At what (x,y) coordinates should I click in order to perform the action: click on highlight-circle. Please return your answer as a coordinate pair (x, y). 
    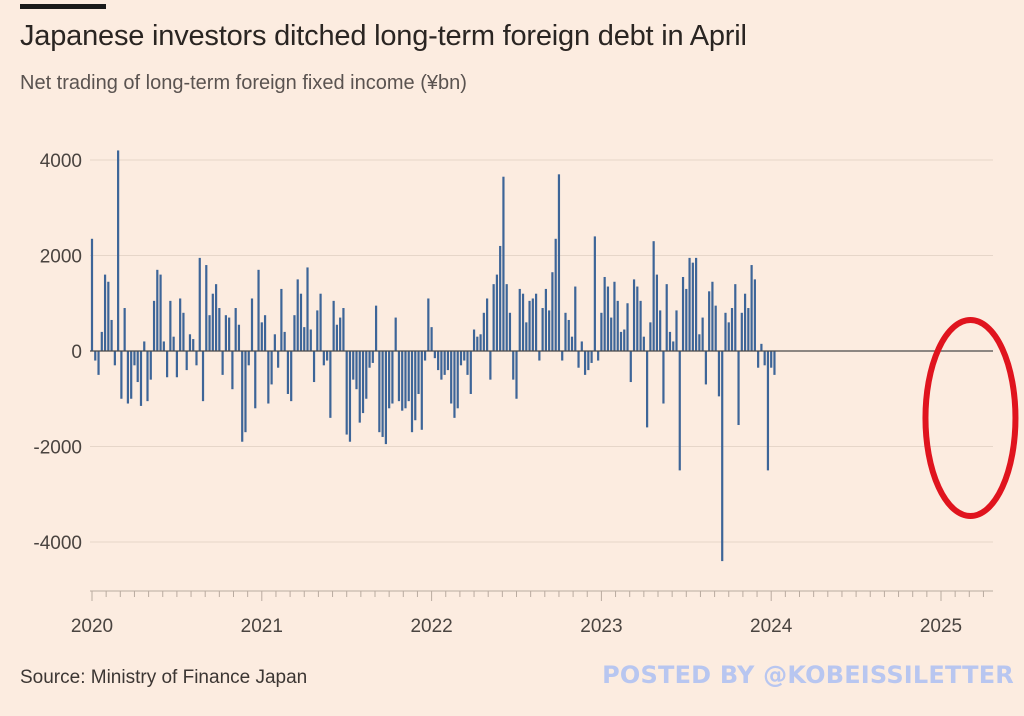
    Looking at the image, I should click on (970, 418).